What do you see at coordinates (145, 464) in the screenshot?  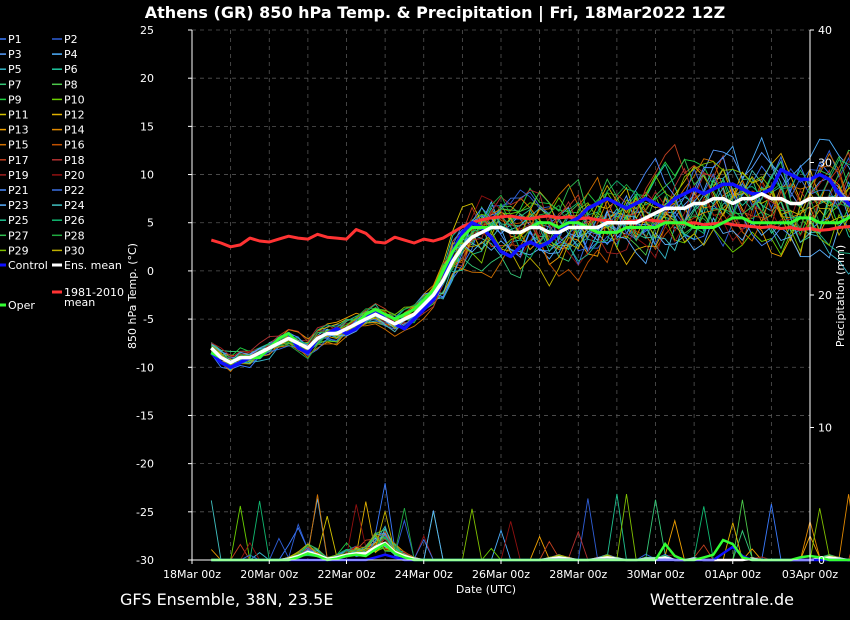 I see `y-tick-label: -20` at bounding box center [145, 464].